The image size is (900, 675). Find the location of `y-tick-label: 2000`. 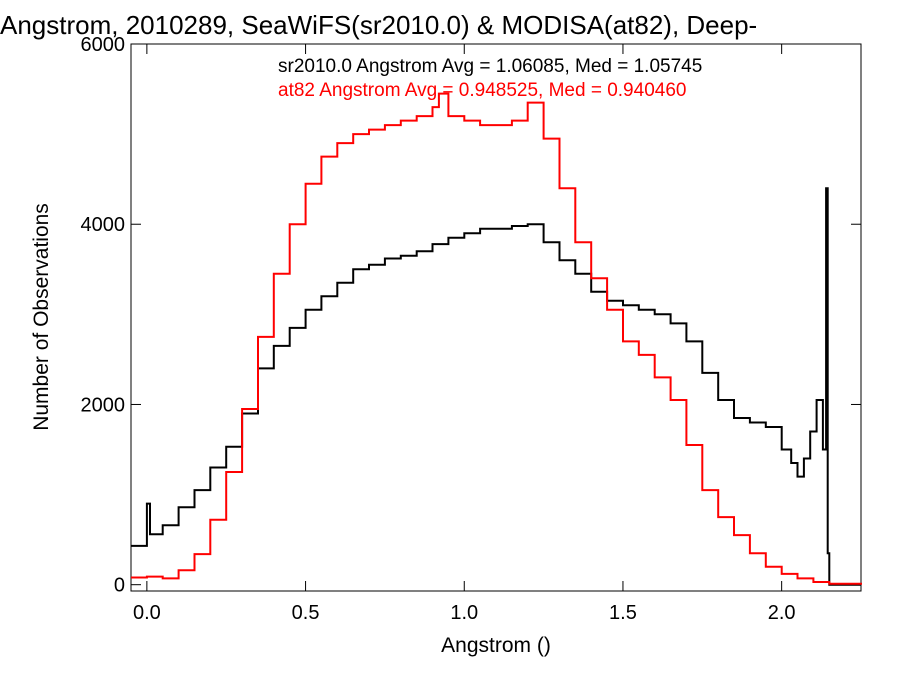

y-tick-label: 2000 is located at coordinates (103, 405).